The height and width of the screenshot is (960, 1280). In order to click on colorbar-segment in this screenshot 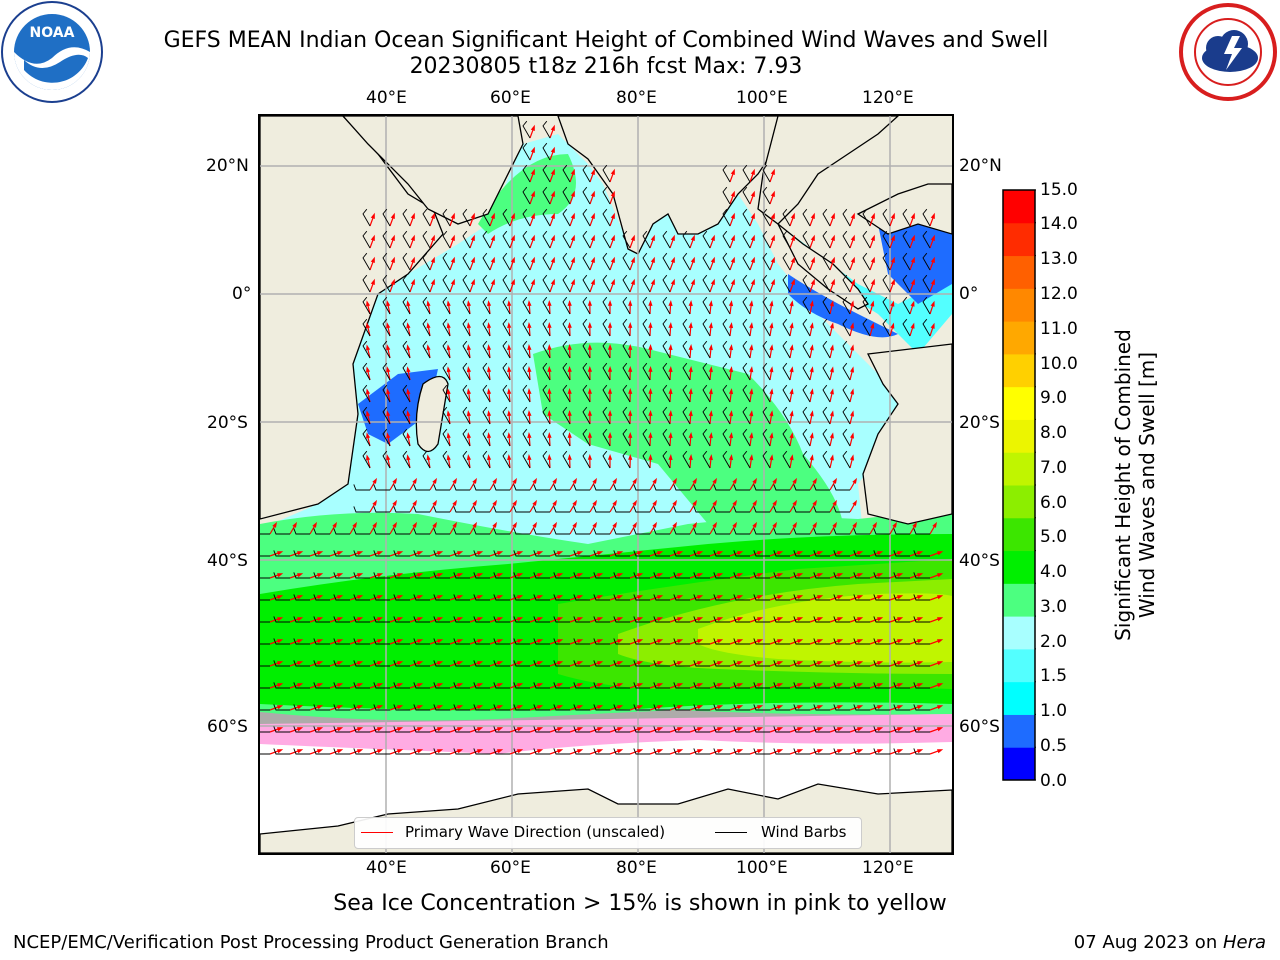, I will do `click(1019, 502)`.